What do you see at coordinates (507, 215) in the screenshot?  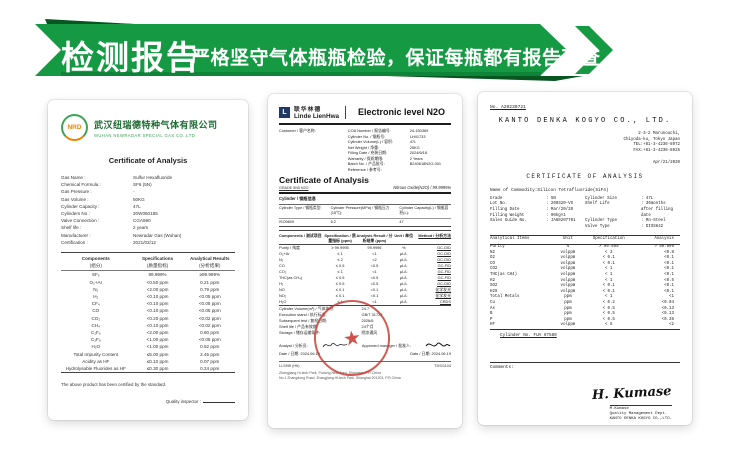 I see `info-label: Filling Weight` at bounding box center [507, 215].